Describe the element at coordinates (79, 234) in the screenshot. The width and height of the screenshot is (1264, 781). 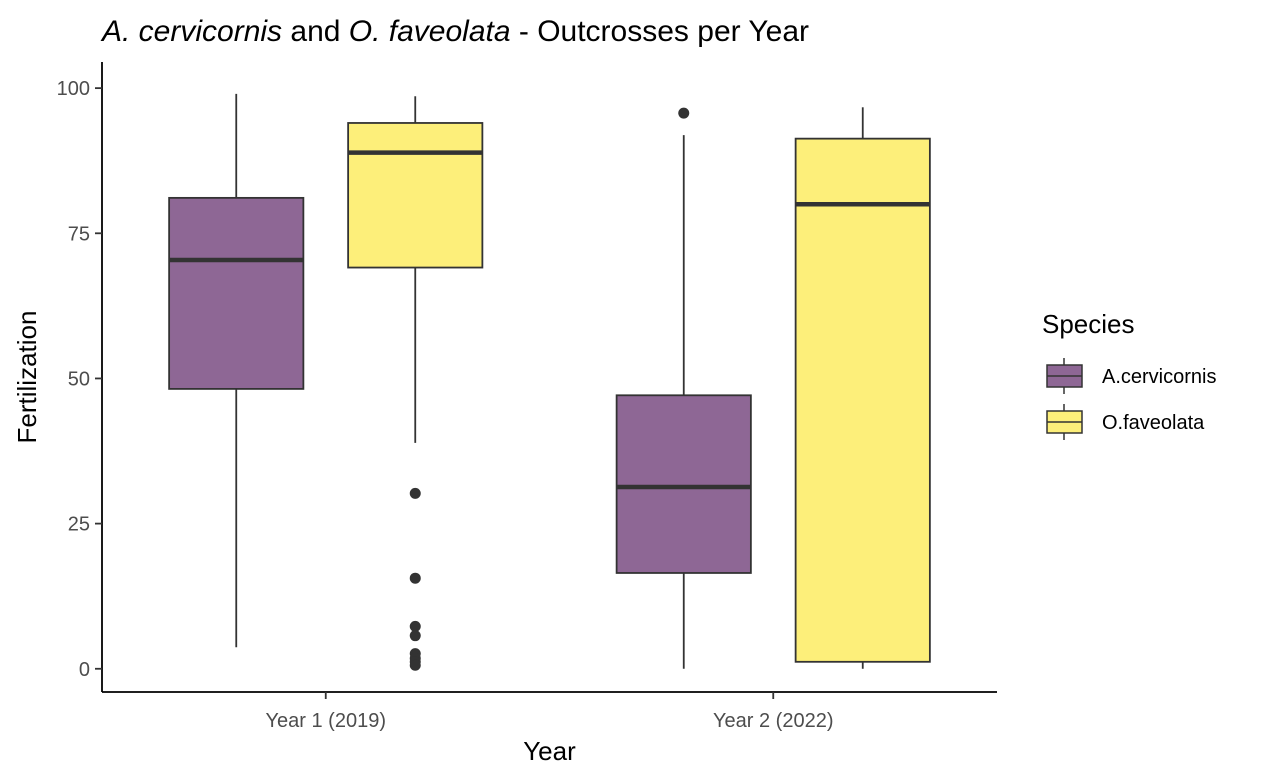
I see `y-tick-label: 75` at that location.